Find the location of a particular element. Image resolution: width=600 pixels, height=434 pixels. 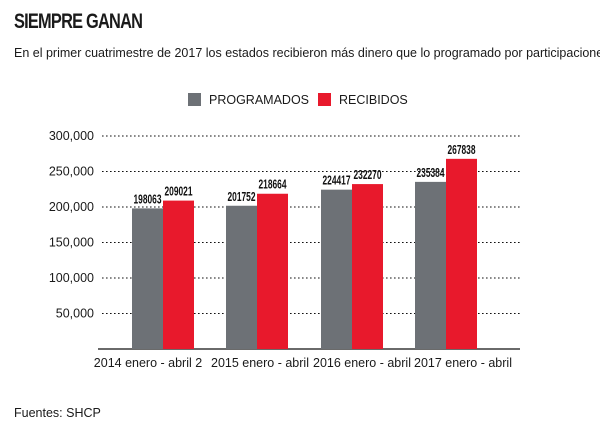

y-tick-label: 300,000 is located at coordinates (71, 136).